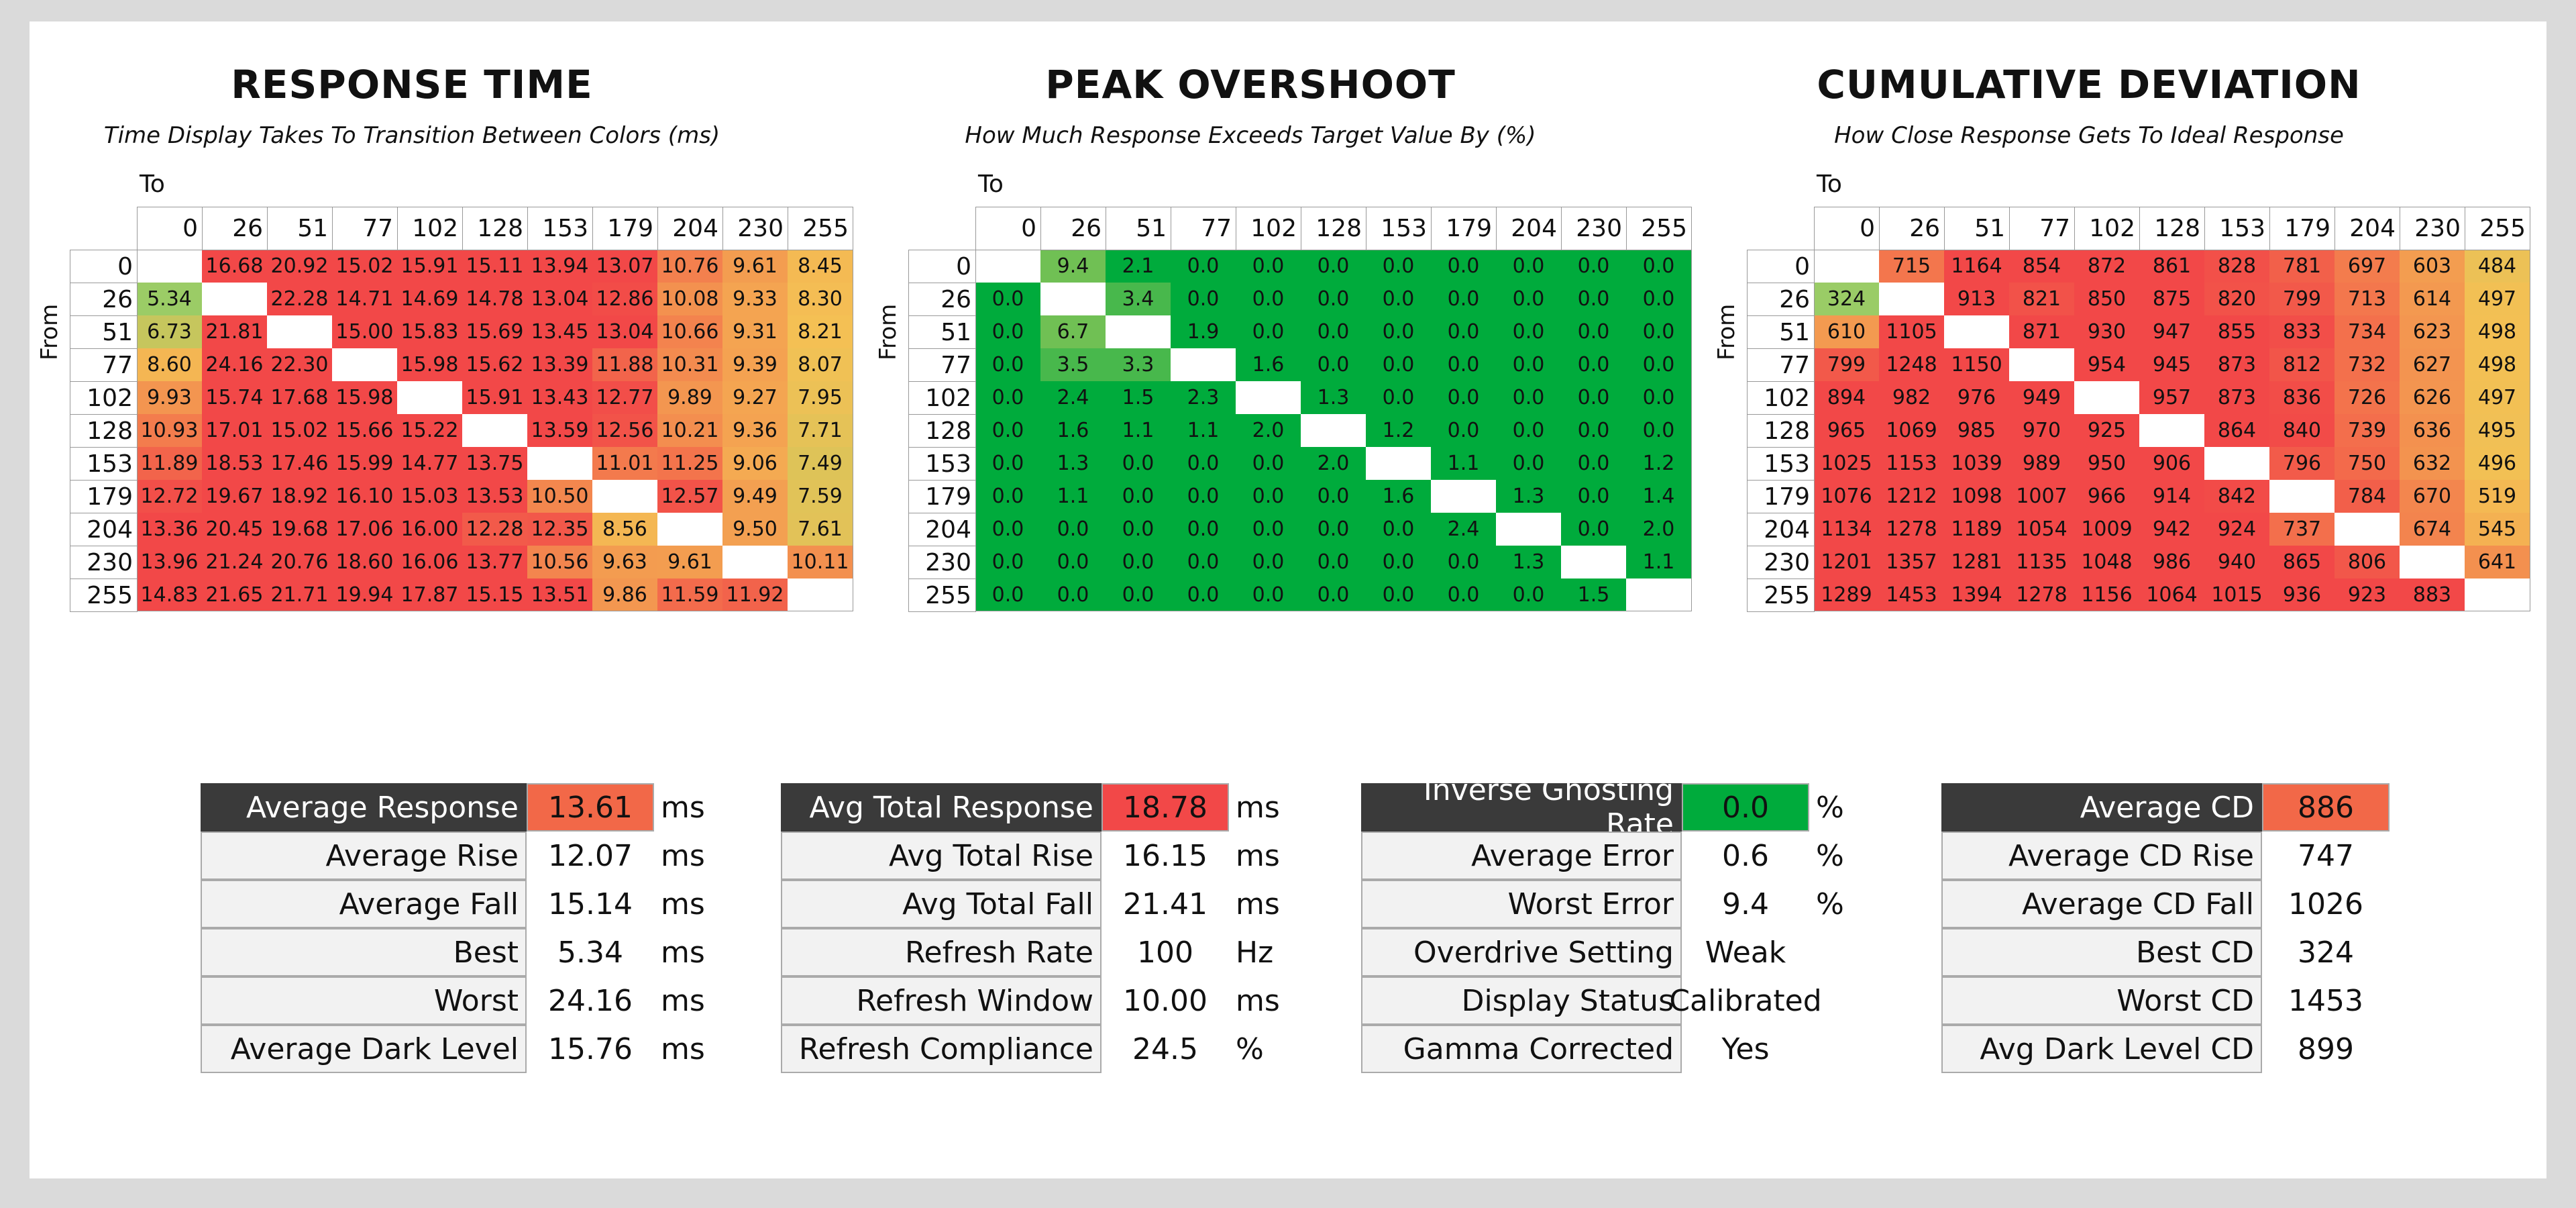 The height and width of the screenshot is (1208, 2576). I want to click on stat-label: Avg Total Rise, so click(941, 856).